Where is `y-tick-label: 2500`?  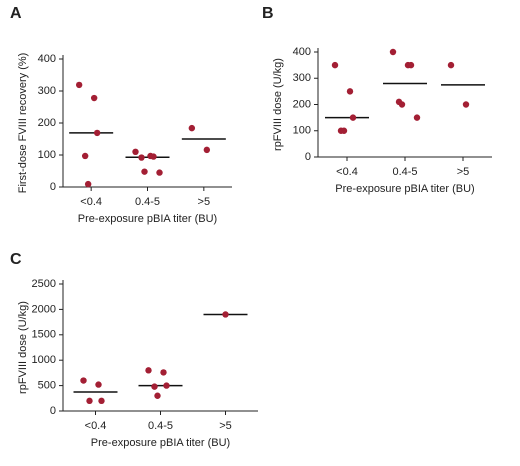
y-tick-label: 2500 is located at coordinates (44, 284).